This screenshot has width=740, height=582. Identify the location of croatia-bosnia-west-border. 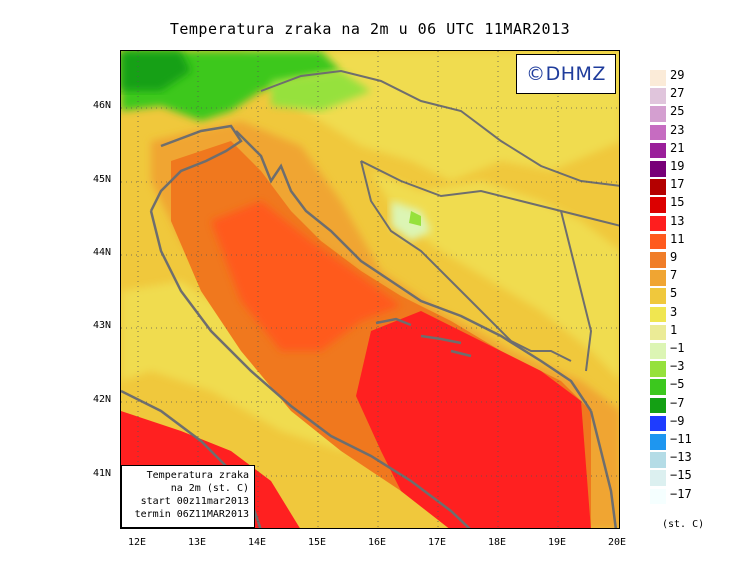
(436, 251).